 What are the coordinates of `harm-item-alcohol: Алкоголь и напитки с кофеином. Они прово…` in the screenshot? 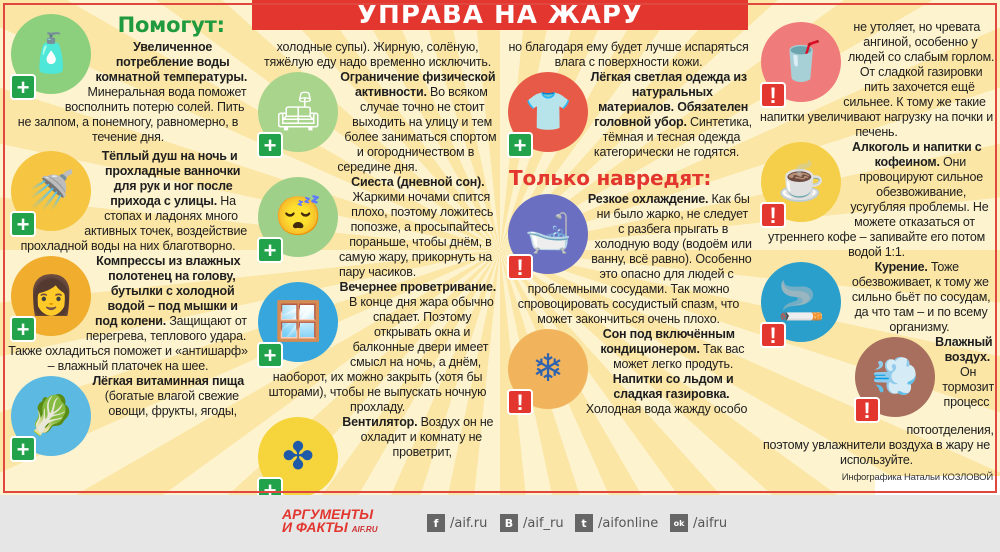 It's located at (876, 200).